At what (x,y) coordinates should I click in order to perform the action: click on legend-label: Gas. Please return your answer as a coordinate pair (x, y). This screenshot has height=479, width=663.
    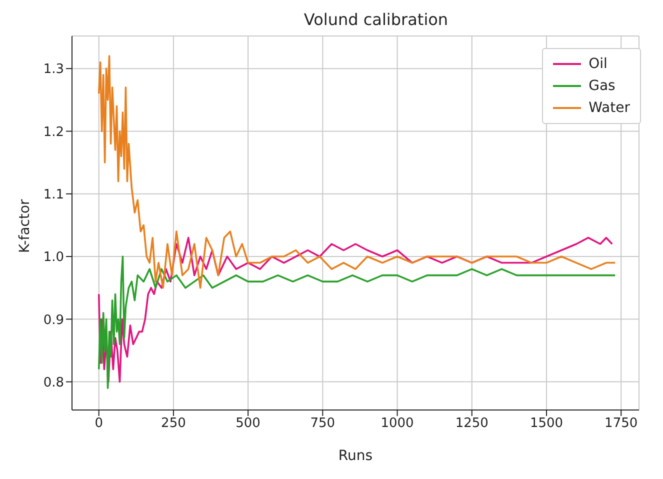
    Looking at the image, I should click on (602, 86).